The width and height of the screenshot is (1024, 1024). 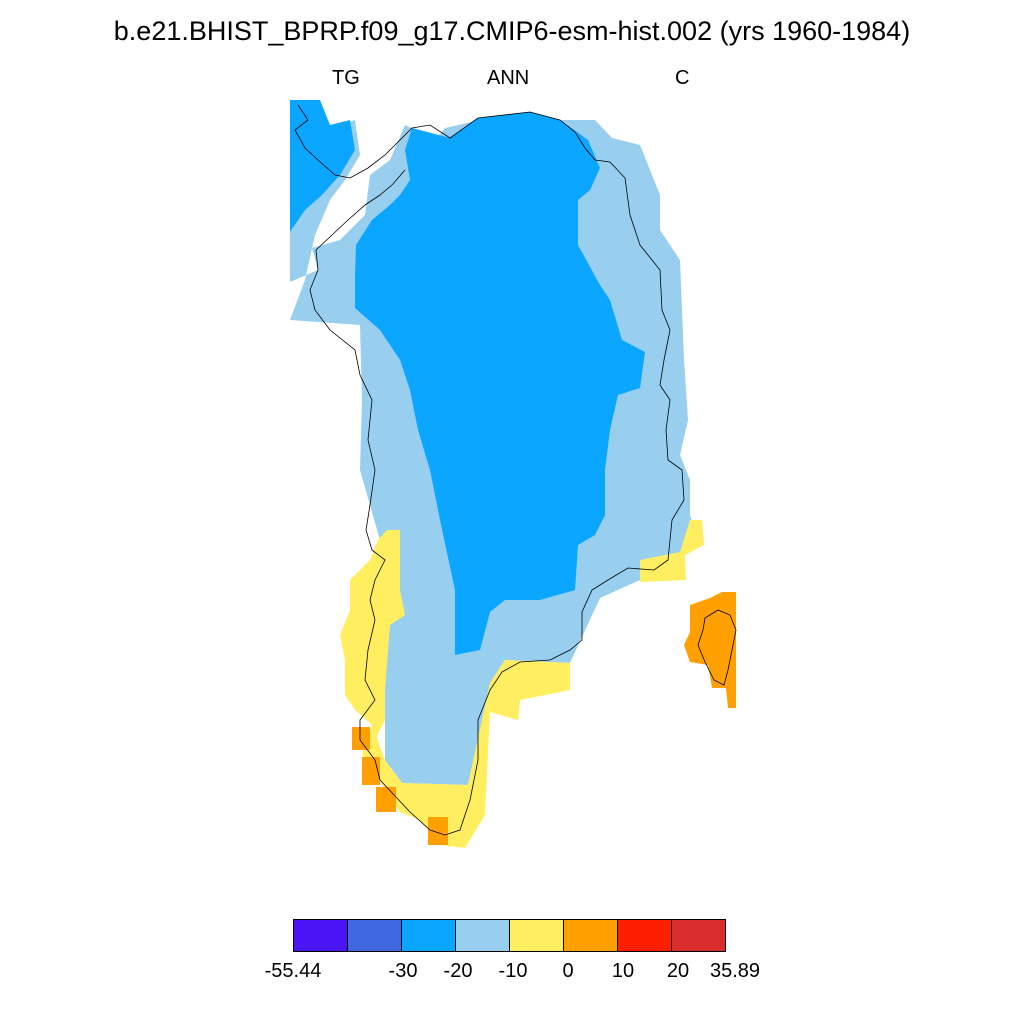 I want to click on region-0-to-10-iceland, so click(x=710, y=650).